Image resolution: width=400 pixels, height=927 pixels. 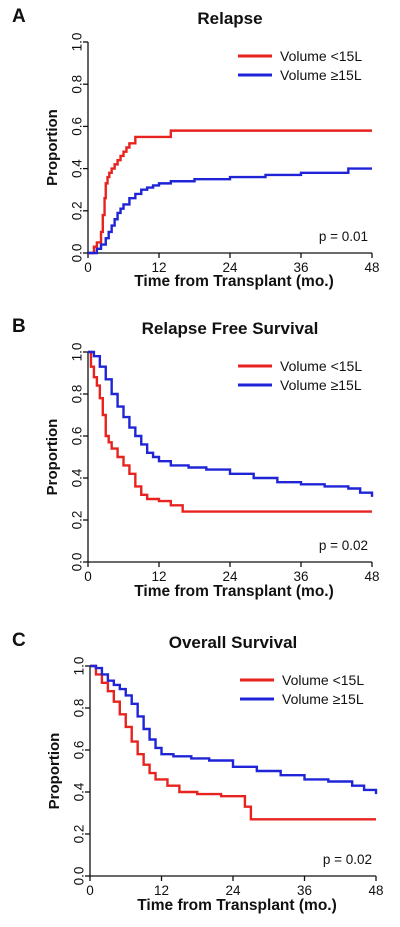 I want to click on chart-title: Overall Survival, so click(x=233, y=642).